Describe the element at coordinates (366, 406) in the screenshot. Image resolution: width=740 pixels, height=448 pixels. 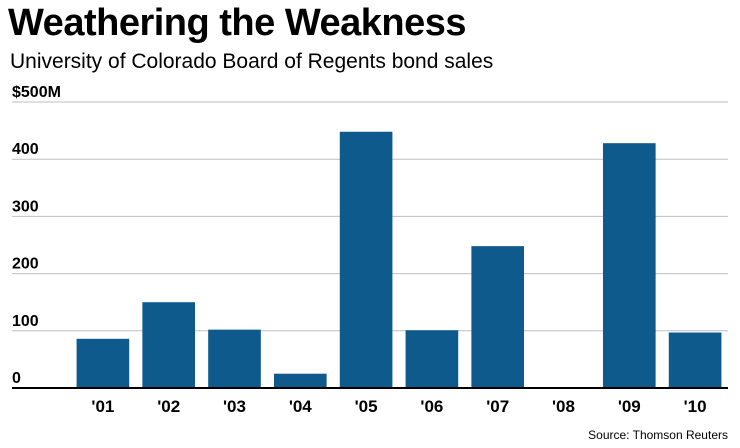
I see `x-tick-label: '05` at that location.